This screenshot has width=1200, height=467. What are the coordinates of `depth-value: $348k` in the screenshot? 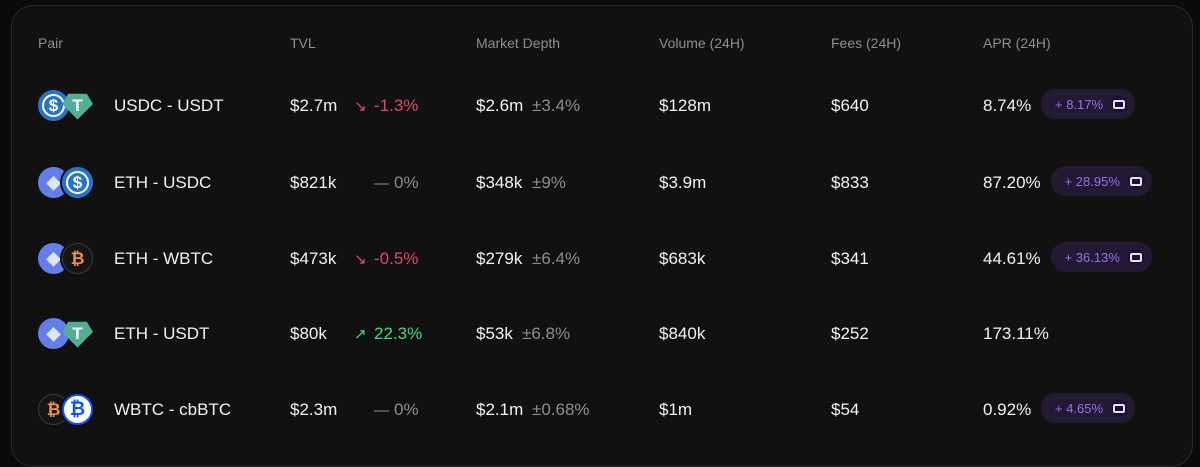 It's located at (499, 182).